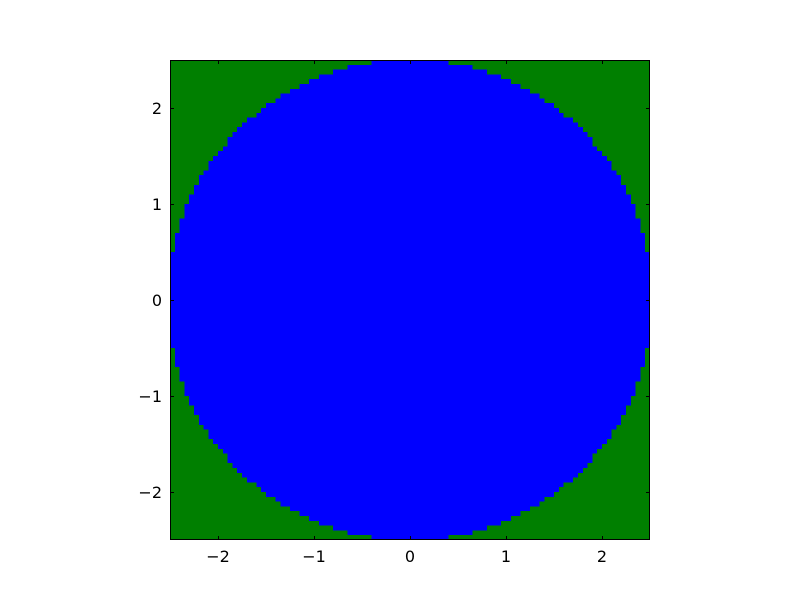  Describe the element at coordinates (150, 492) in the screenshot. I see `y-tick-label: −2` at that location.